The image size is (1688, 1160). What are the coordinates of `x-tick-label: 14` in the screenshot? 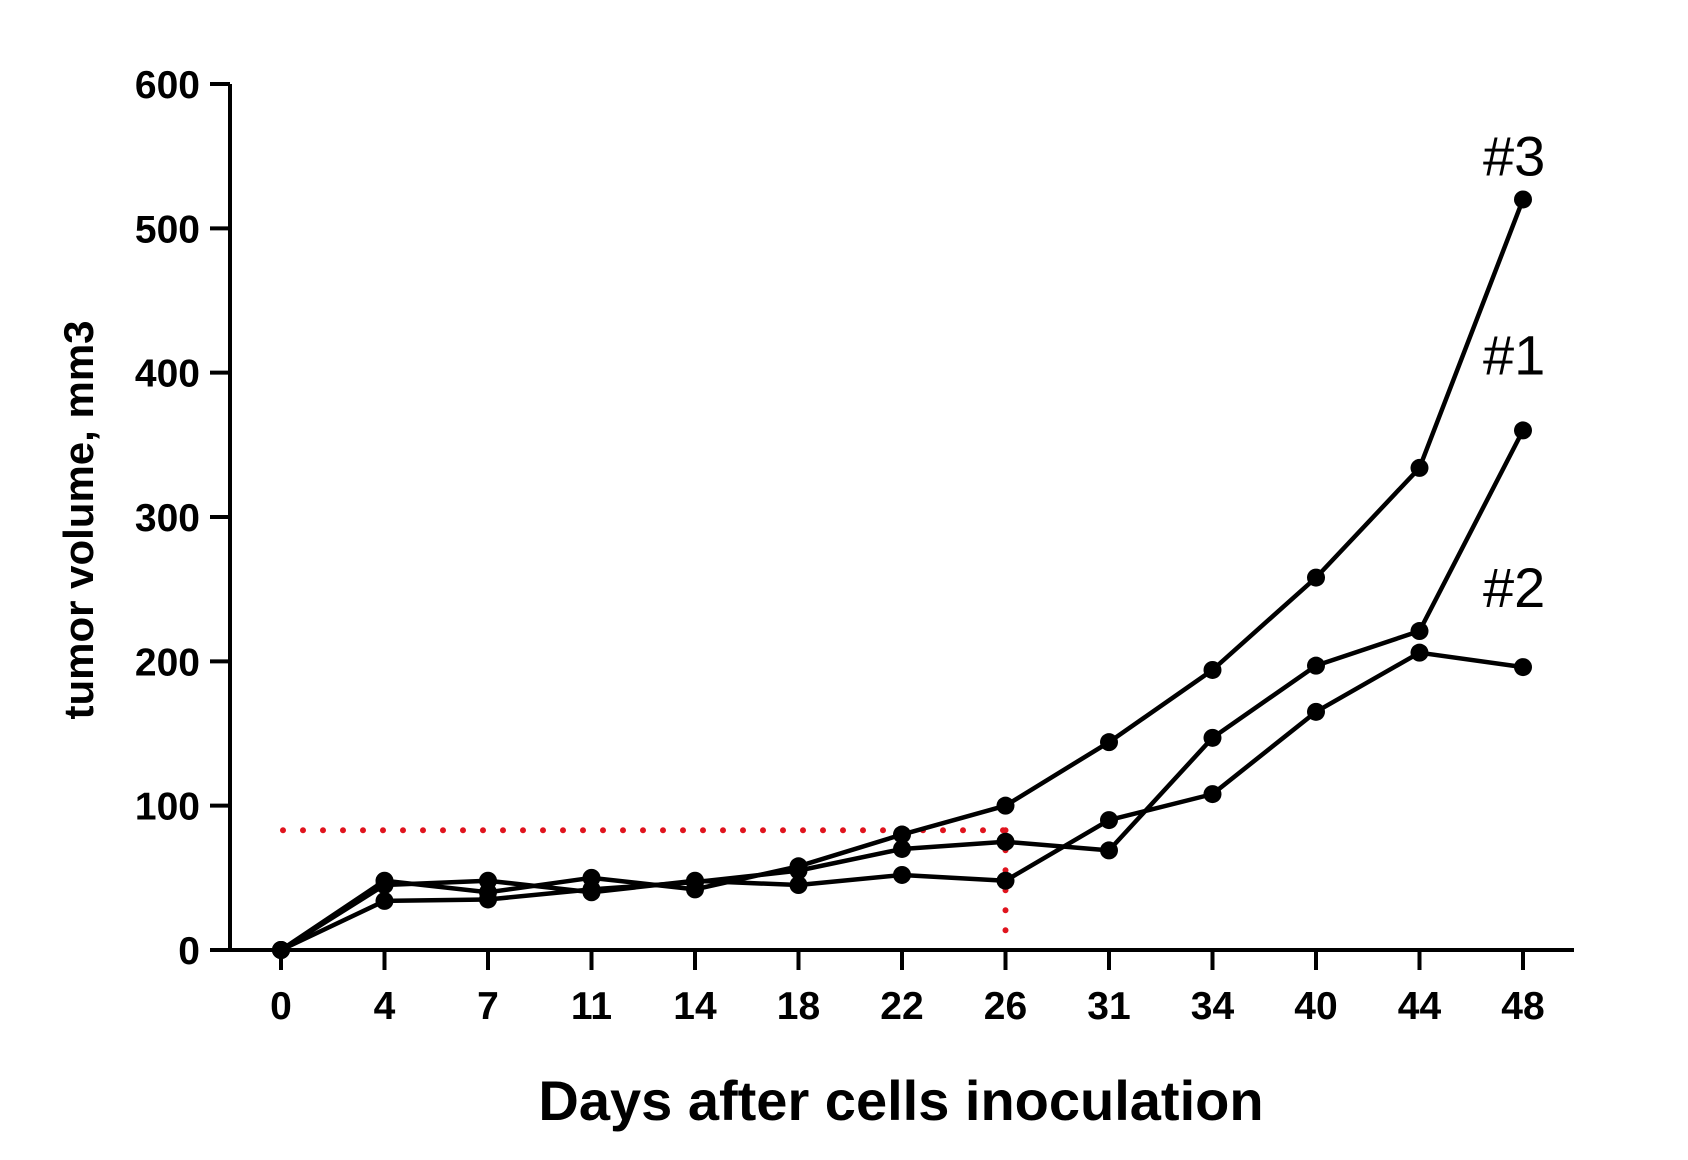 It's located at (695, 1006).